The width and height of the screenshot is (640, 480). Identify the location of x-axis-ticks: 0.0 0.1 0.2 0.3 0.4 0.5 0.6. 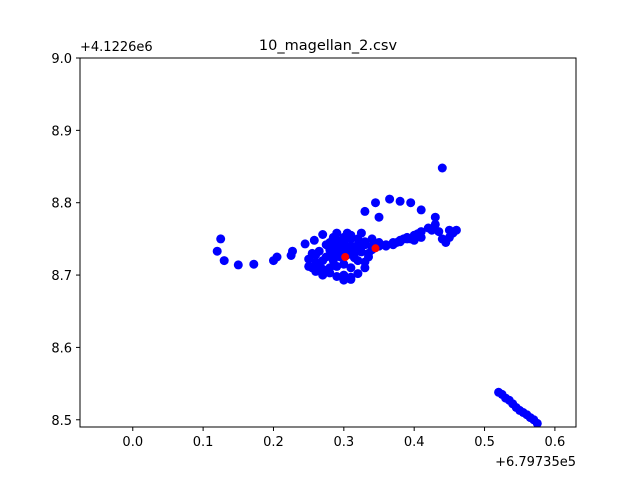
(343, 438).